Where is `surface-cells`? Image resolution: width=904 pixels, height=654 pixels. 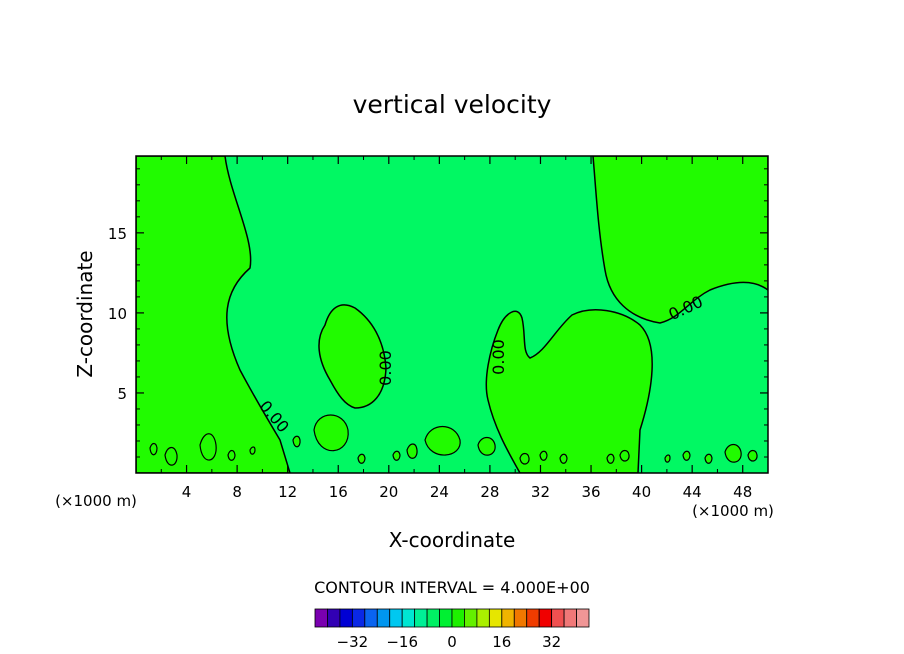
surface-cells is located at coordinates (453, 440).